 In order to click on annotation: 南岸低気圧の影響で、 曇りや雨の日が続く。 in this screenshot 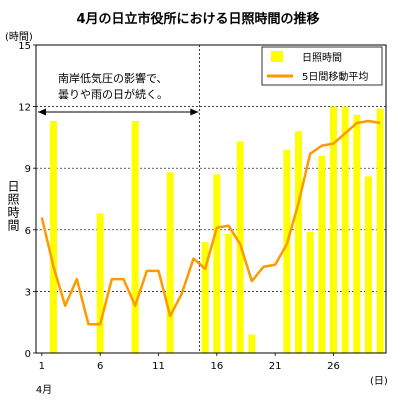, I will do `click(118, 93)`.